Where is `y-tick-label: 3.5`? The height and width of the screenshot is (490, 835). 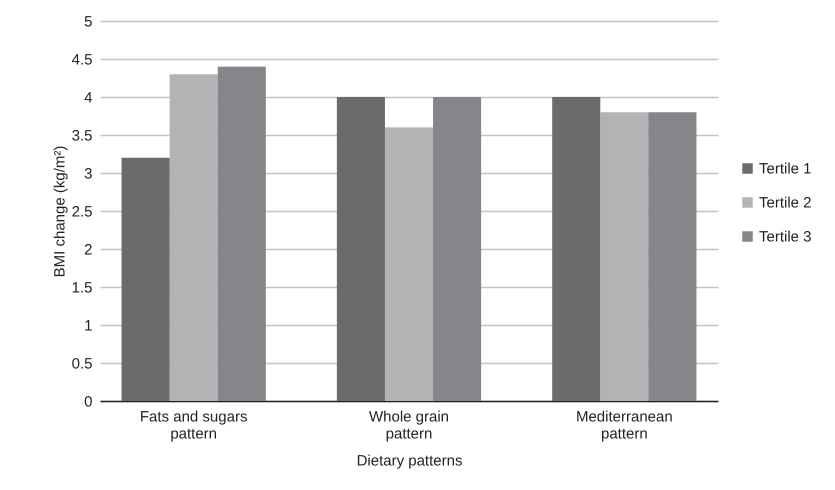 y-tick-label: 3.5 is located at coordinates (82, 136).